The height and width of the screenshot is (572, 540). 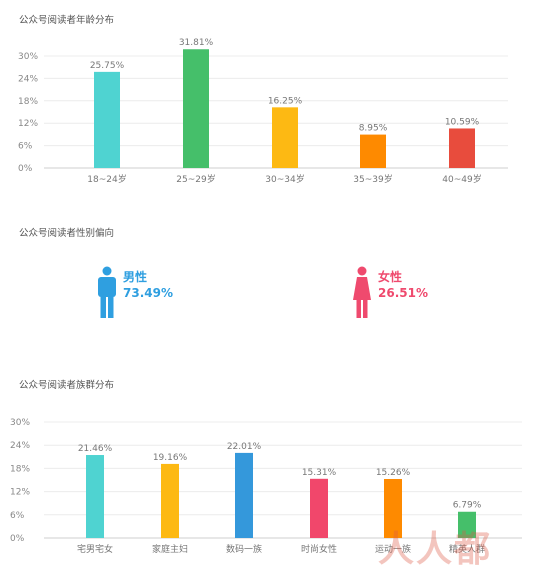 I want to click on x-tick-label: 运动一族, so click(x=393, y=549).